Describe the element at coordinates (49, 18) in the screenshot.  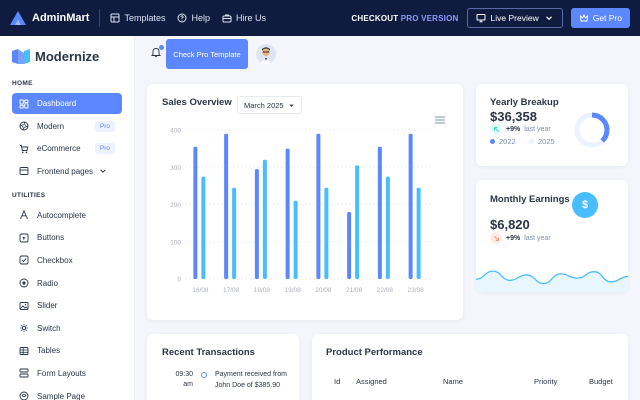
I see `adminmart-brand: AdminMart` at that location.